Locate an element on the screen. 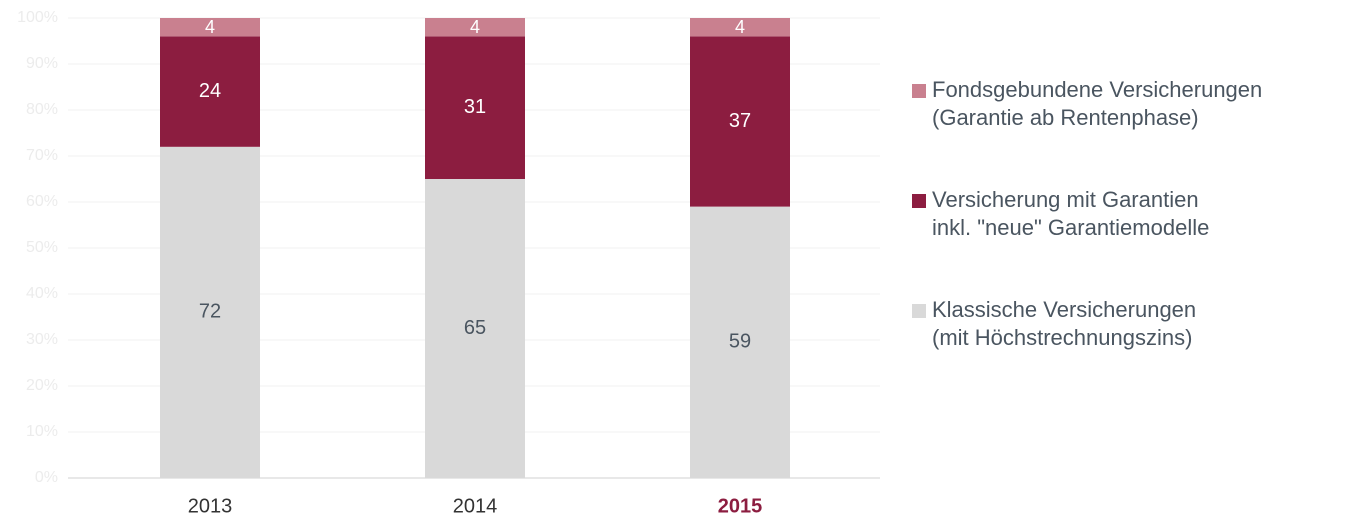 The image size is (1372, 519). data-label: 72 is located at coordinates (210, 312).